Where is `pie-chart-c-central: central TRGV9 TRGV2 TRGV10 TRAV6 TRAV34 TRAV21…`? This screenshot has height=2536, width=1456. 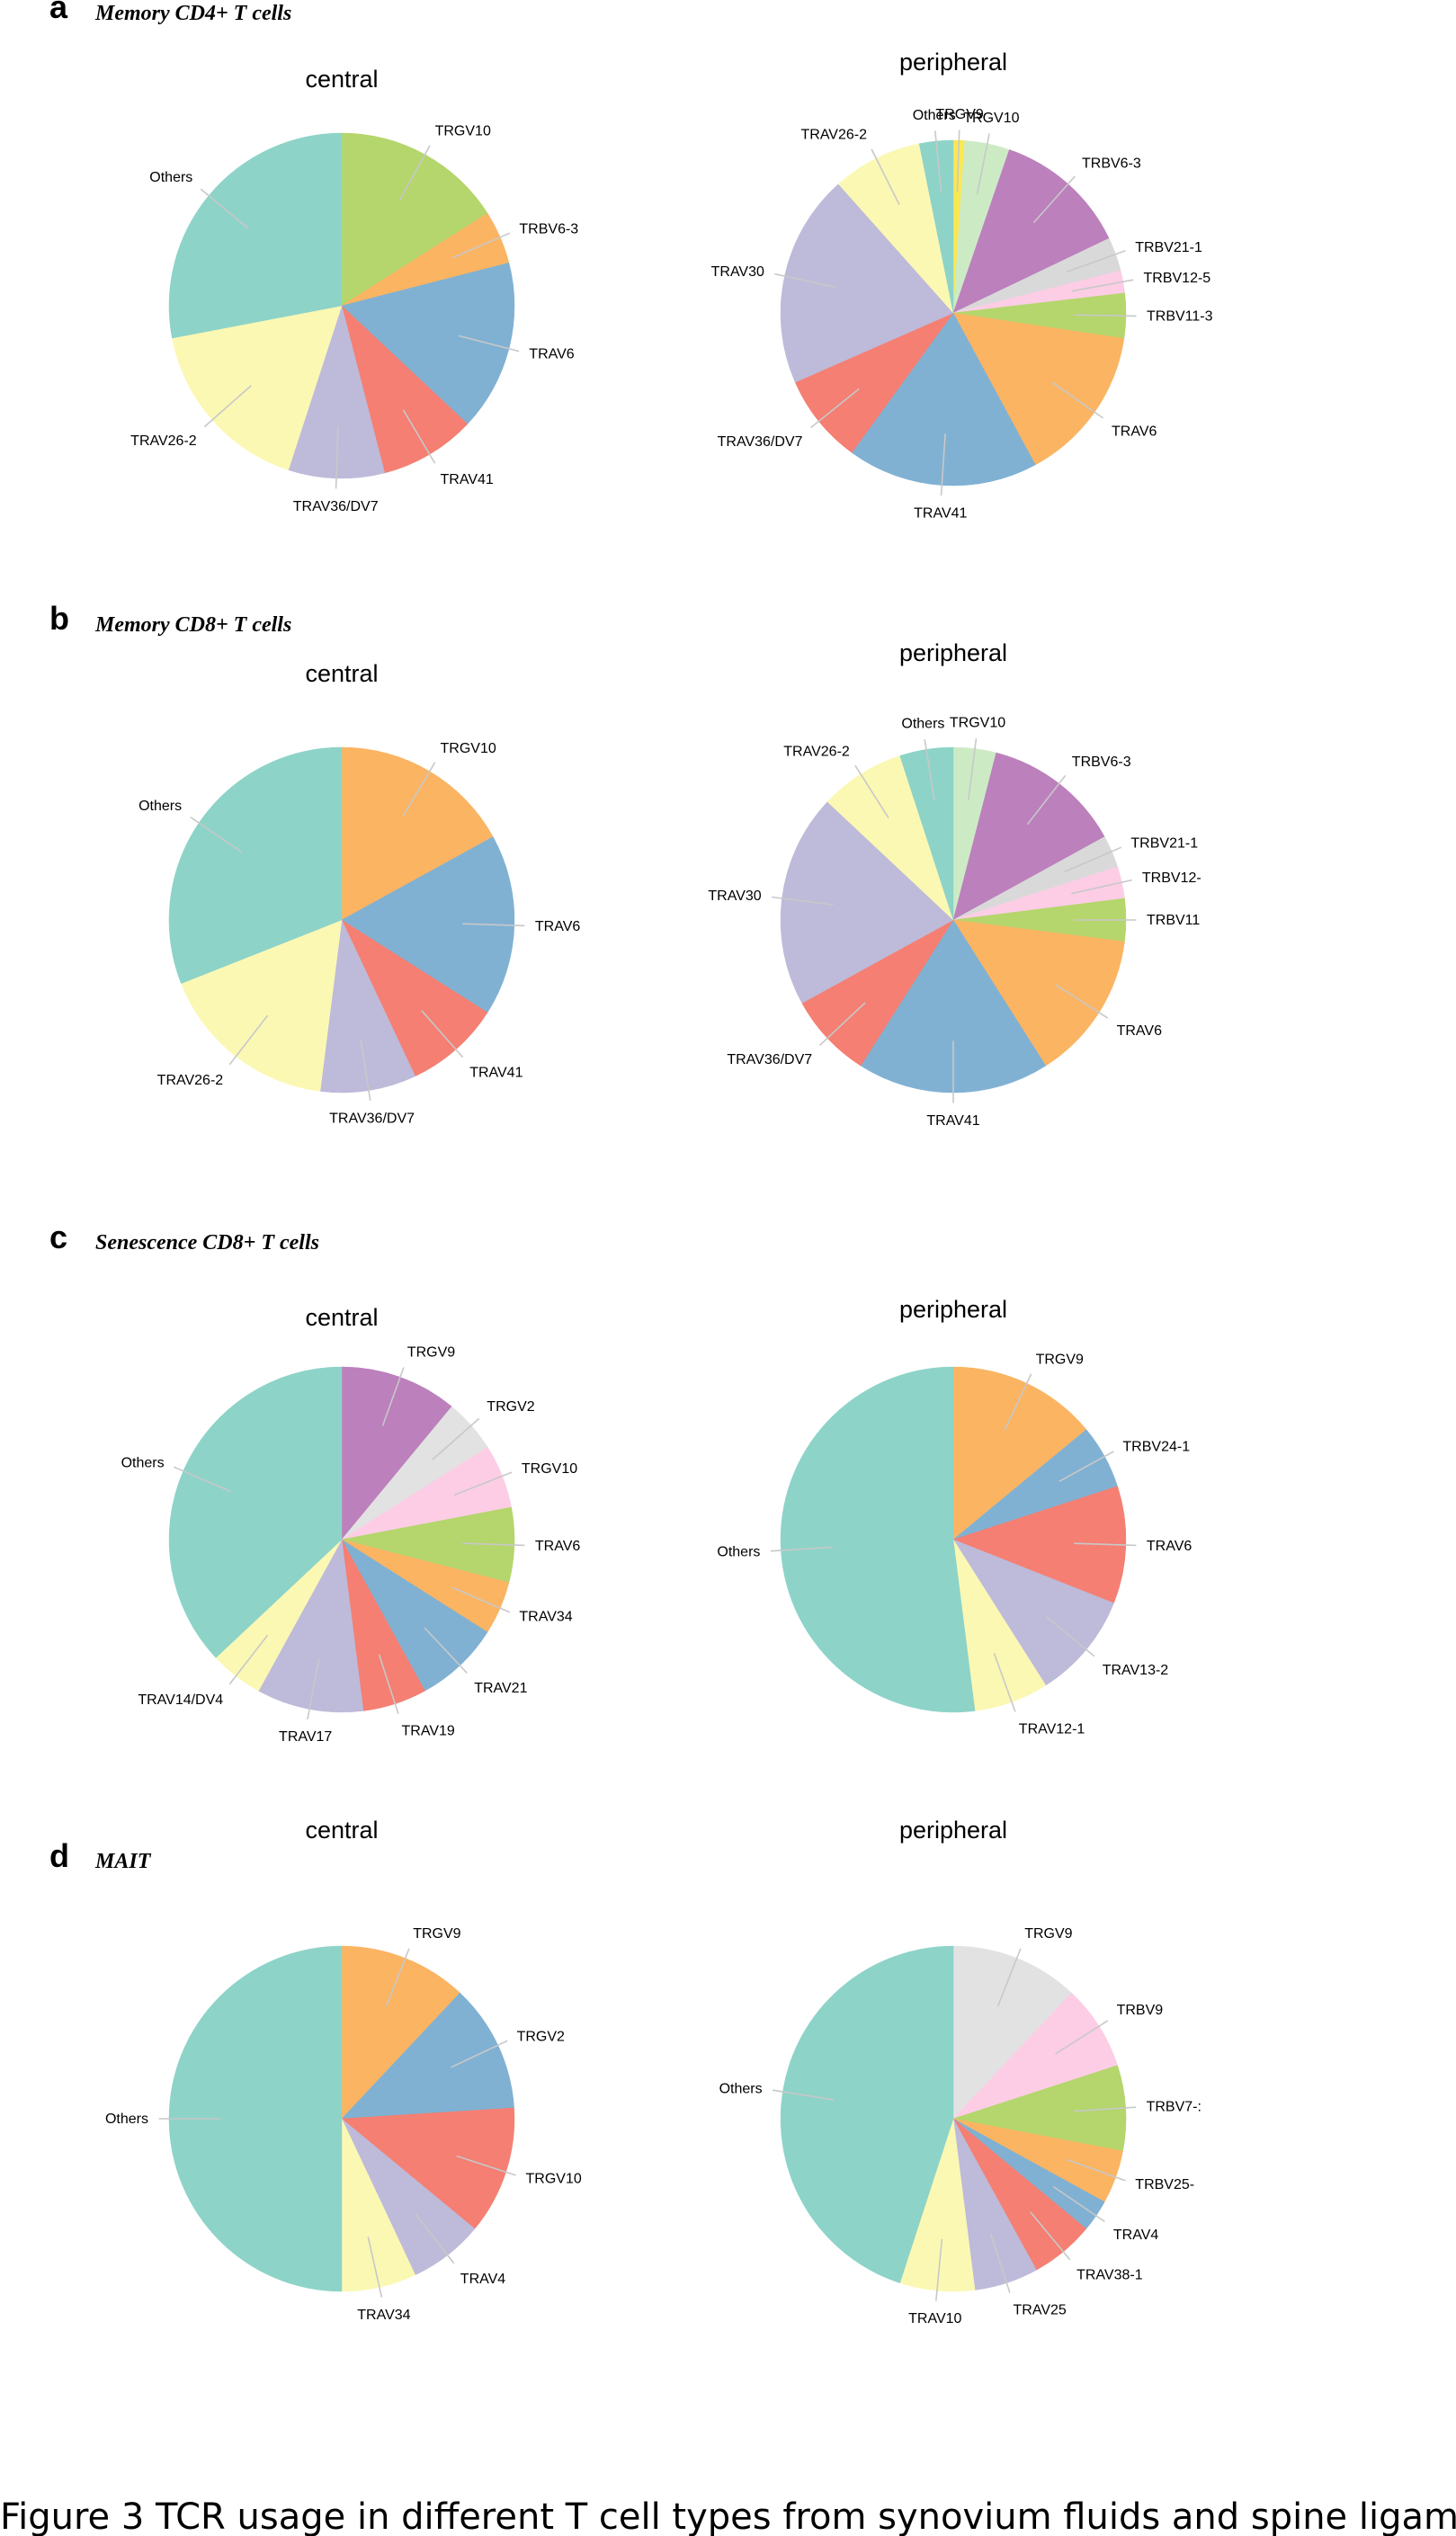 pie-chart-c-central: central TRGV9 TRGV2 TRGV10 TRAV6 TRAV34 TRAV21… is located at coordinates (351, 1524).